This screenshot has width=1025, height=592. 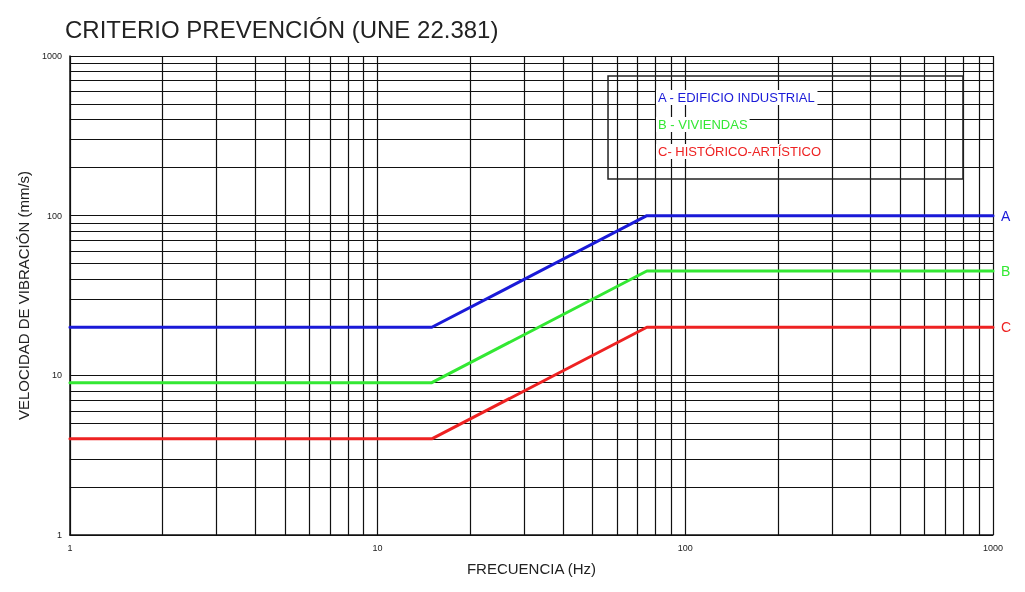 I want to click on x-tick-label: 10, so click(x=377, y=547).